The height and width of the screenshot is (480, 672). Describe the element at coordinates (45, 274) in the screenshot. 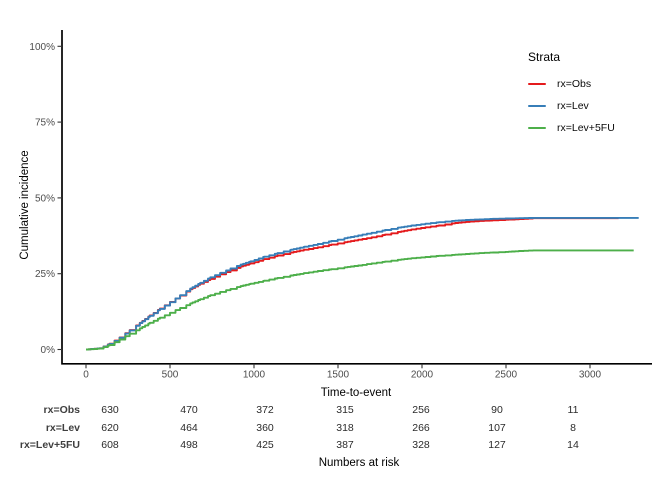

I see `y-tick-label: 25%` at that location.